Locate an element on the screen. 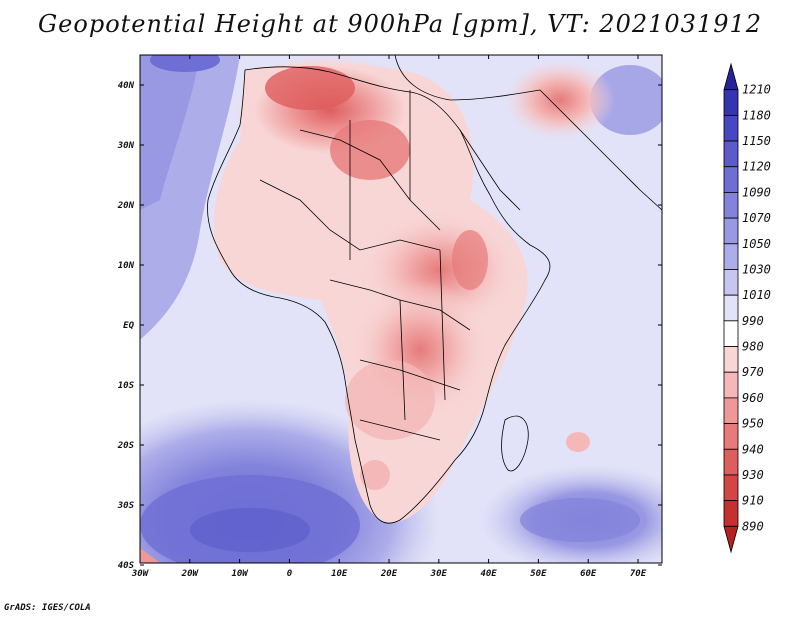  lon-label: 30E is located at coordinates (439, 574).